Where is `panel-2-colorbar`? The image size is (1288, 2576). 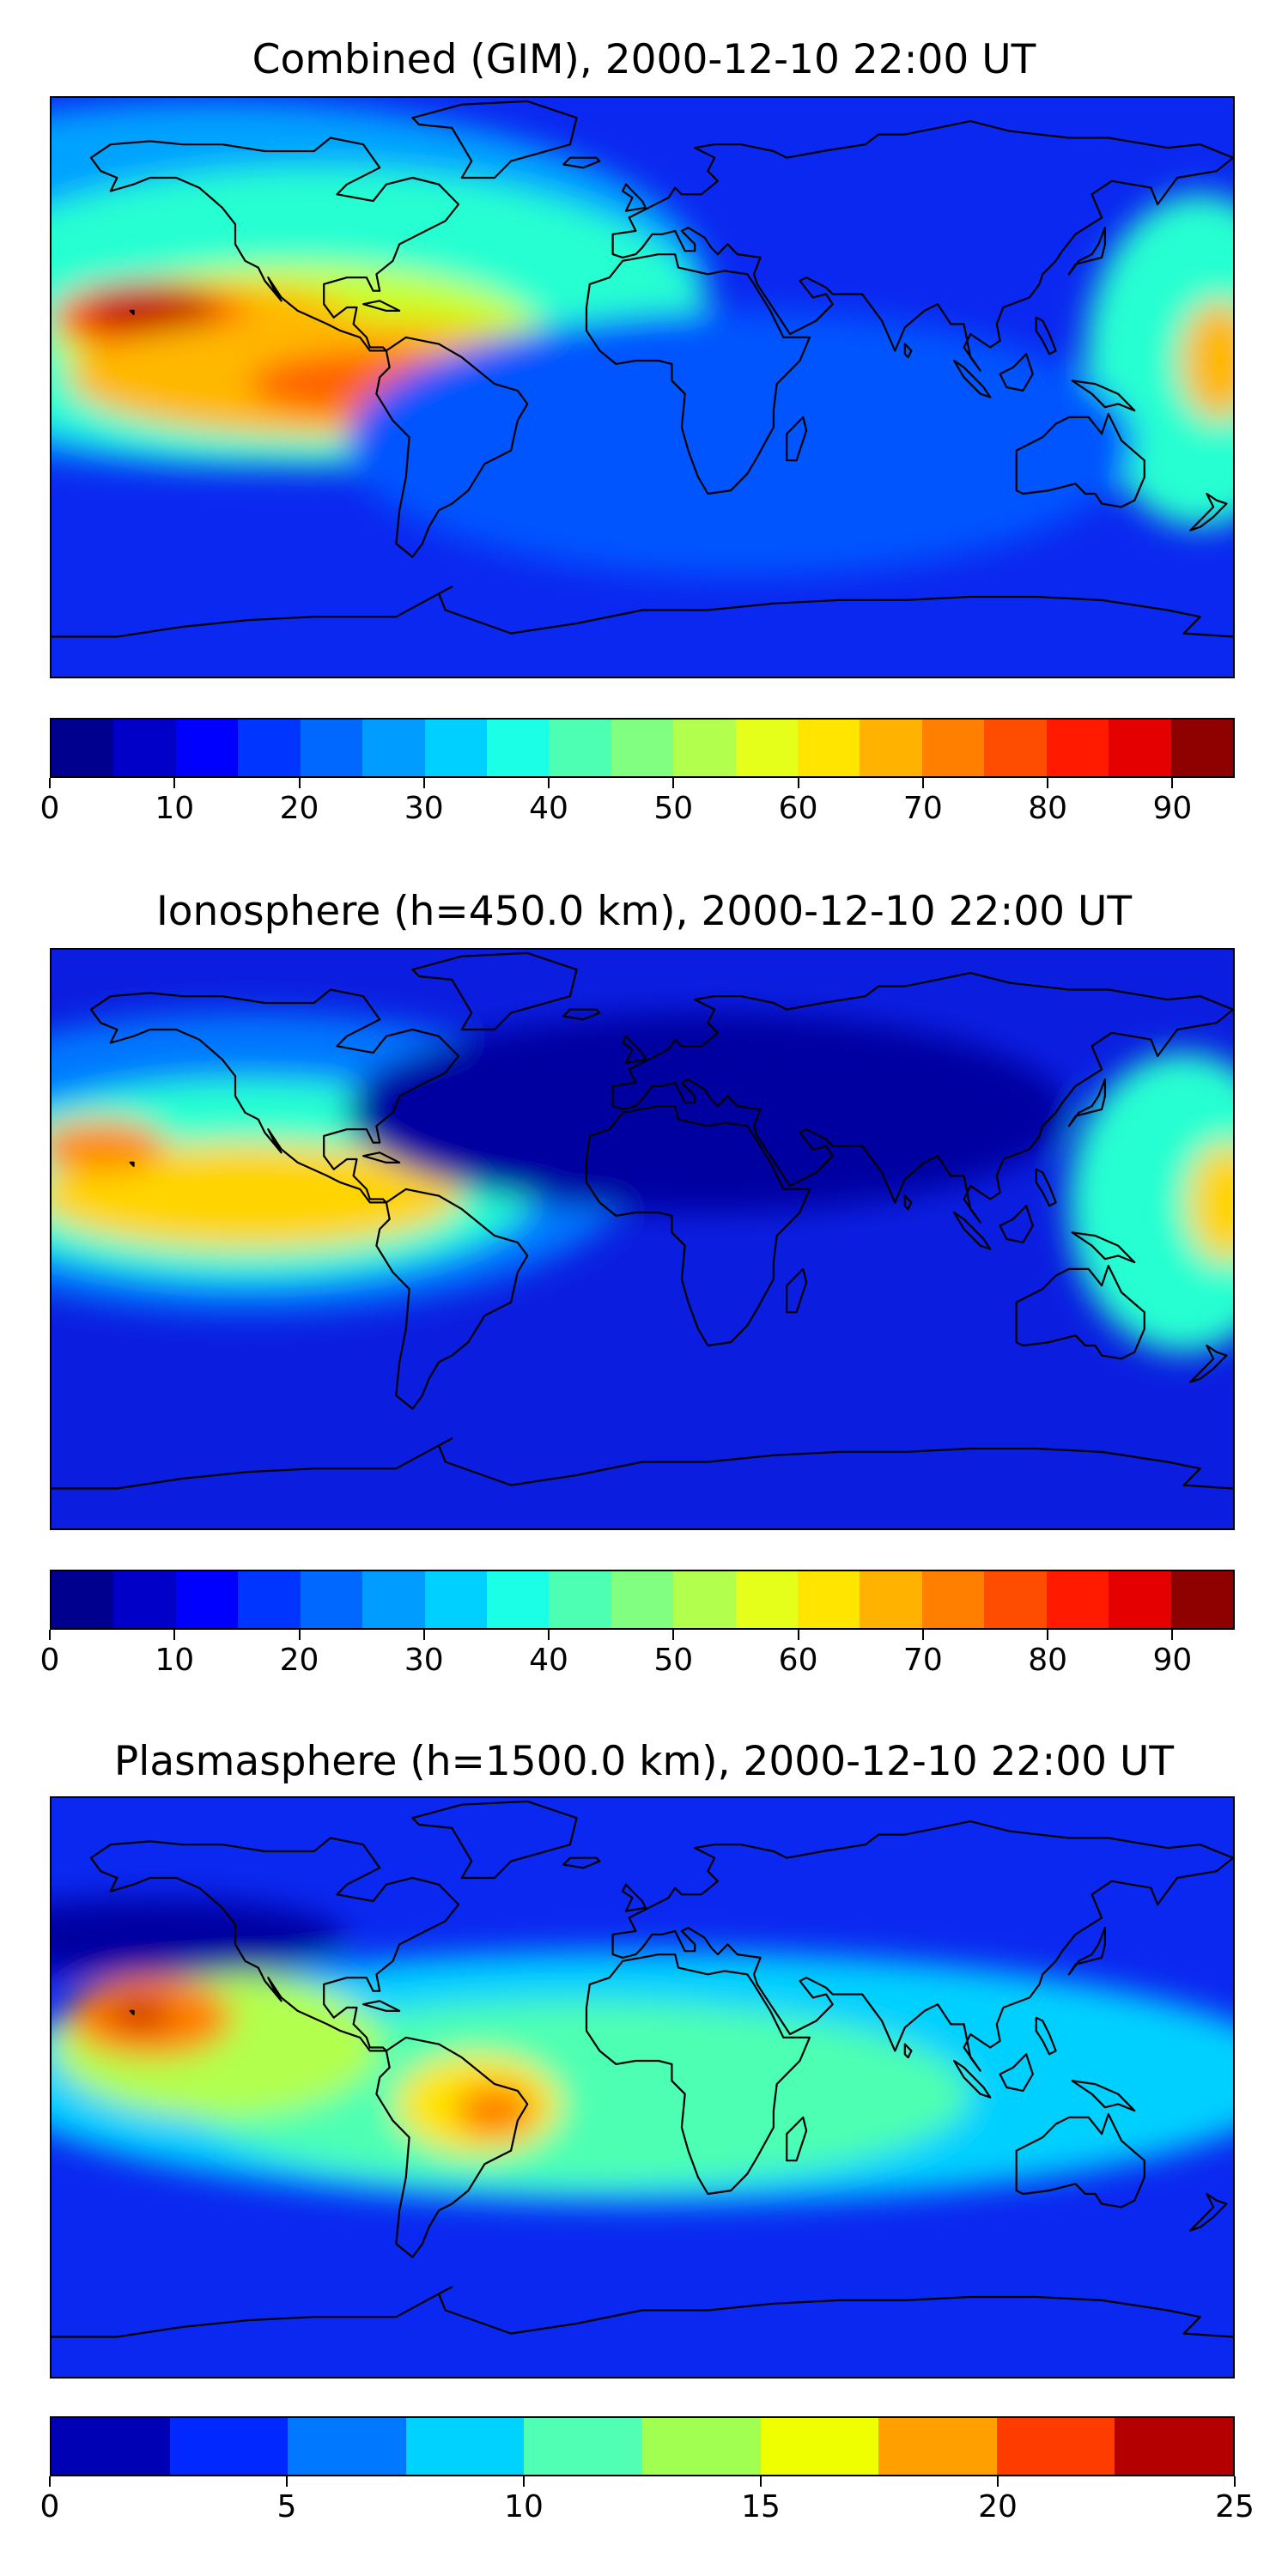 panel-2-colorbar is located at coordinates (642, 1600).